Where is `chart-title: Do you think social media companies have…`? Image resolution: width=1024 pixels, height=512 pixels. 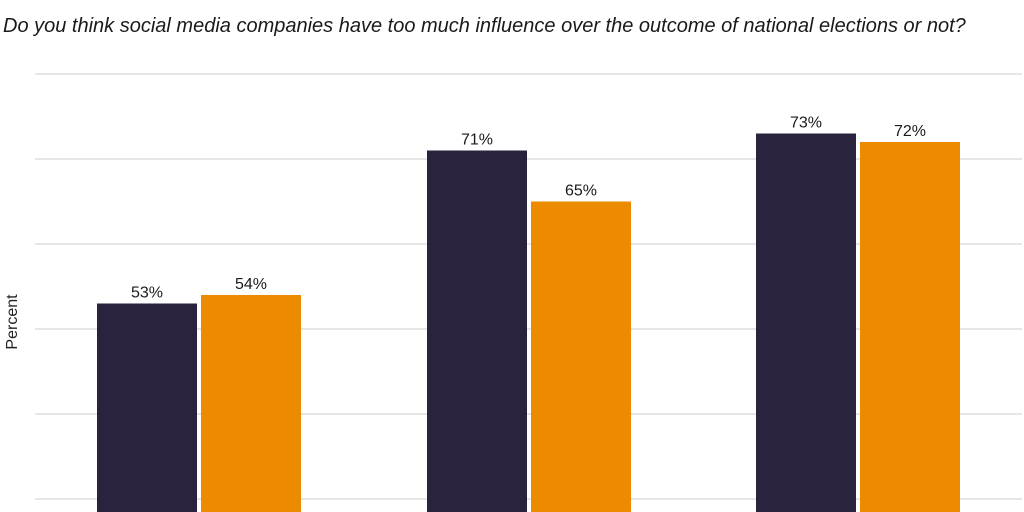 chart-title: Do you think social media companies have… is located at coordinates (484, 26).